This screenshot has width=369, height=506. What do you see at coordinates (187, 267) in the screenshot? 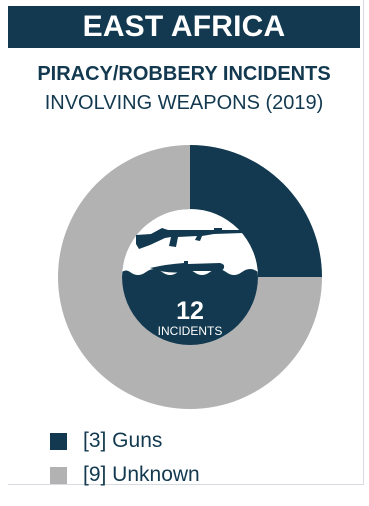
I see `knife-icon` at bounding box center [187, 267].